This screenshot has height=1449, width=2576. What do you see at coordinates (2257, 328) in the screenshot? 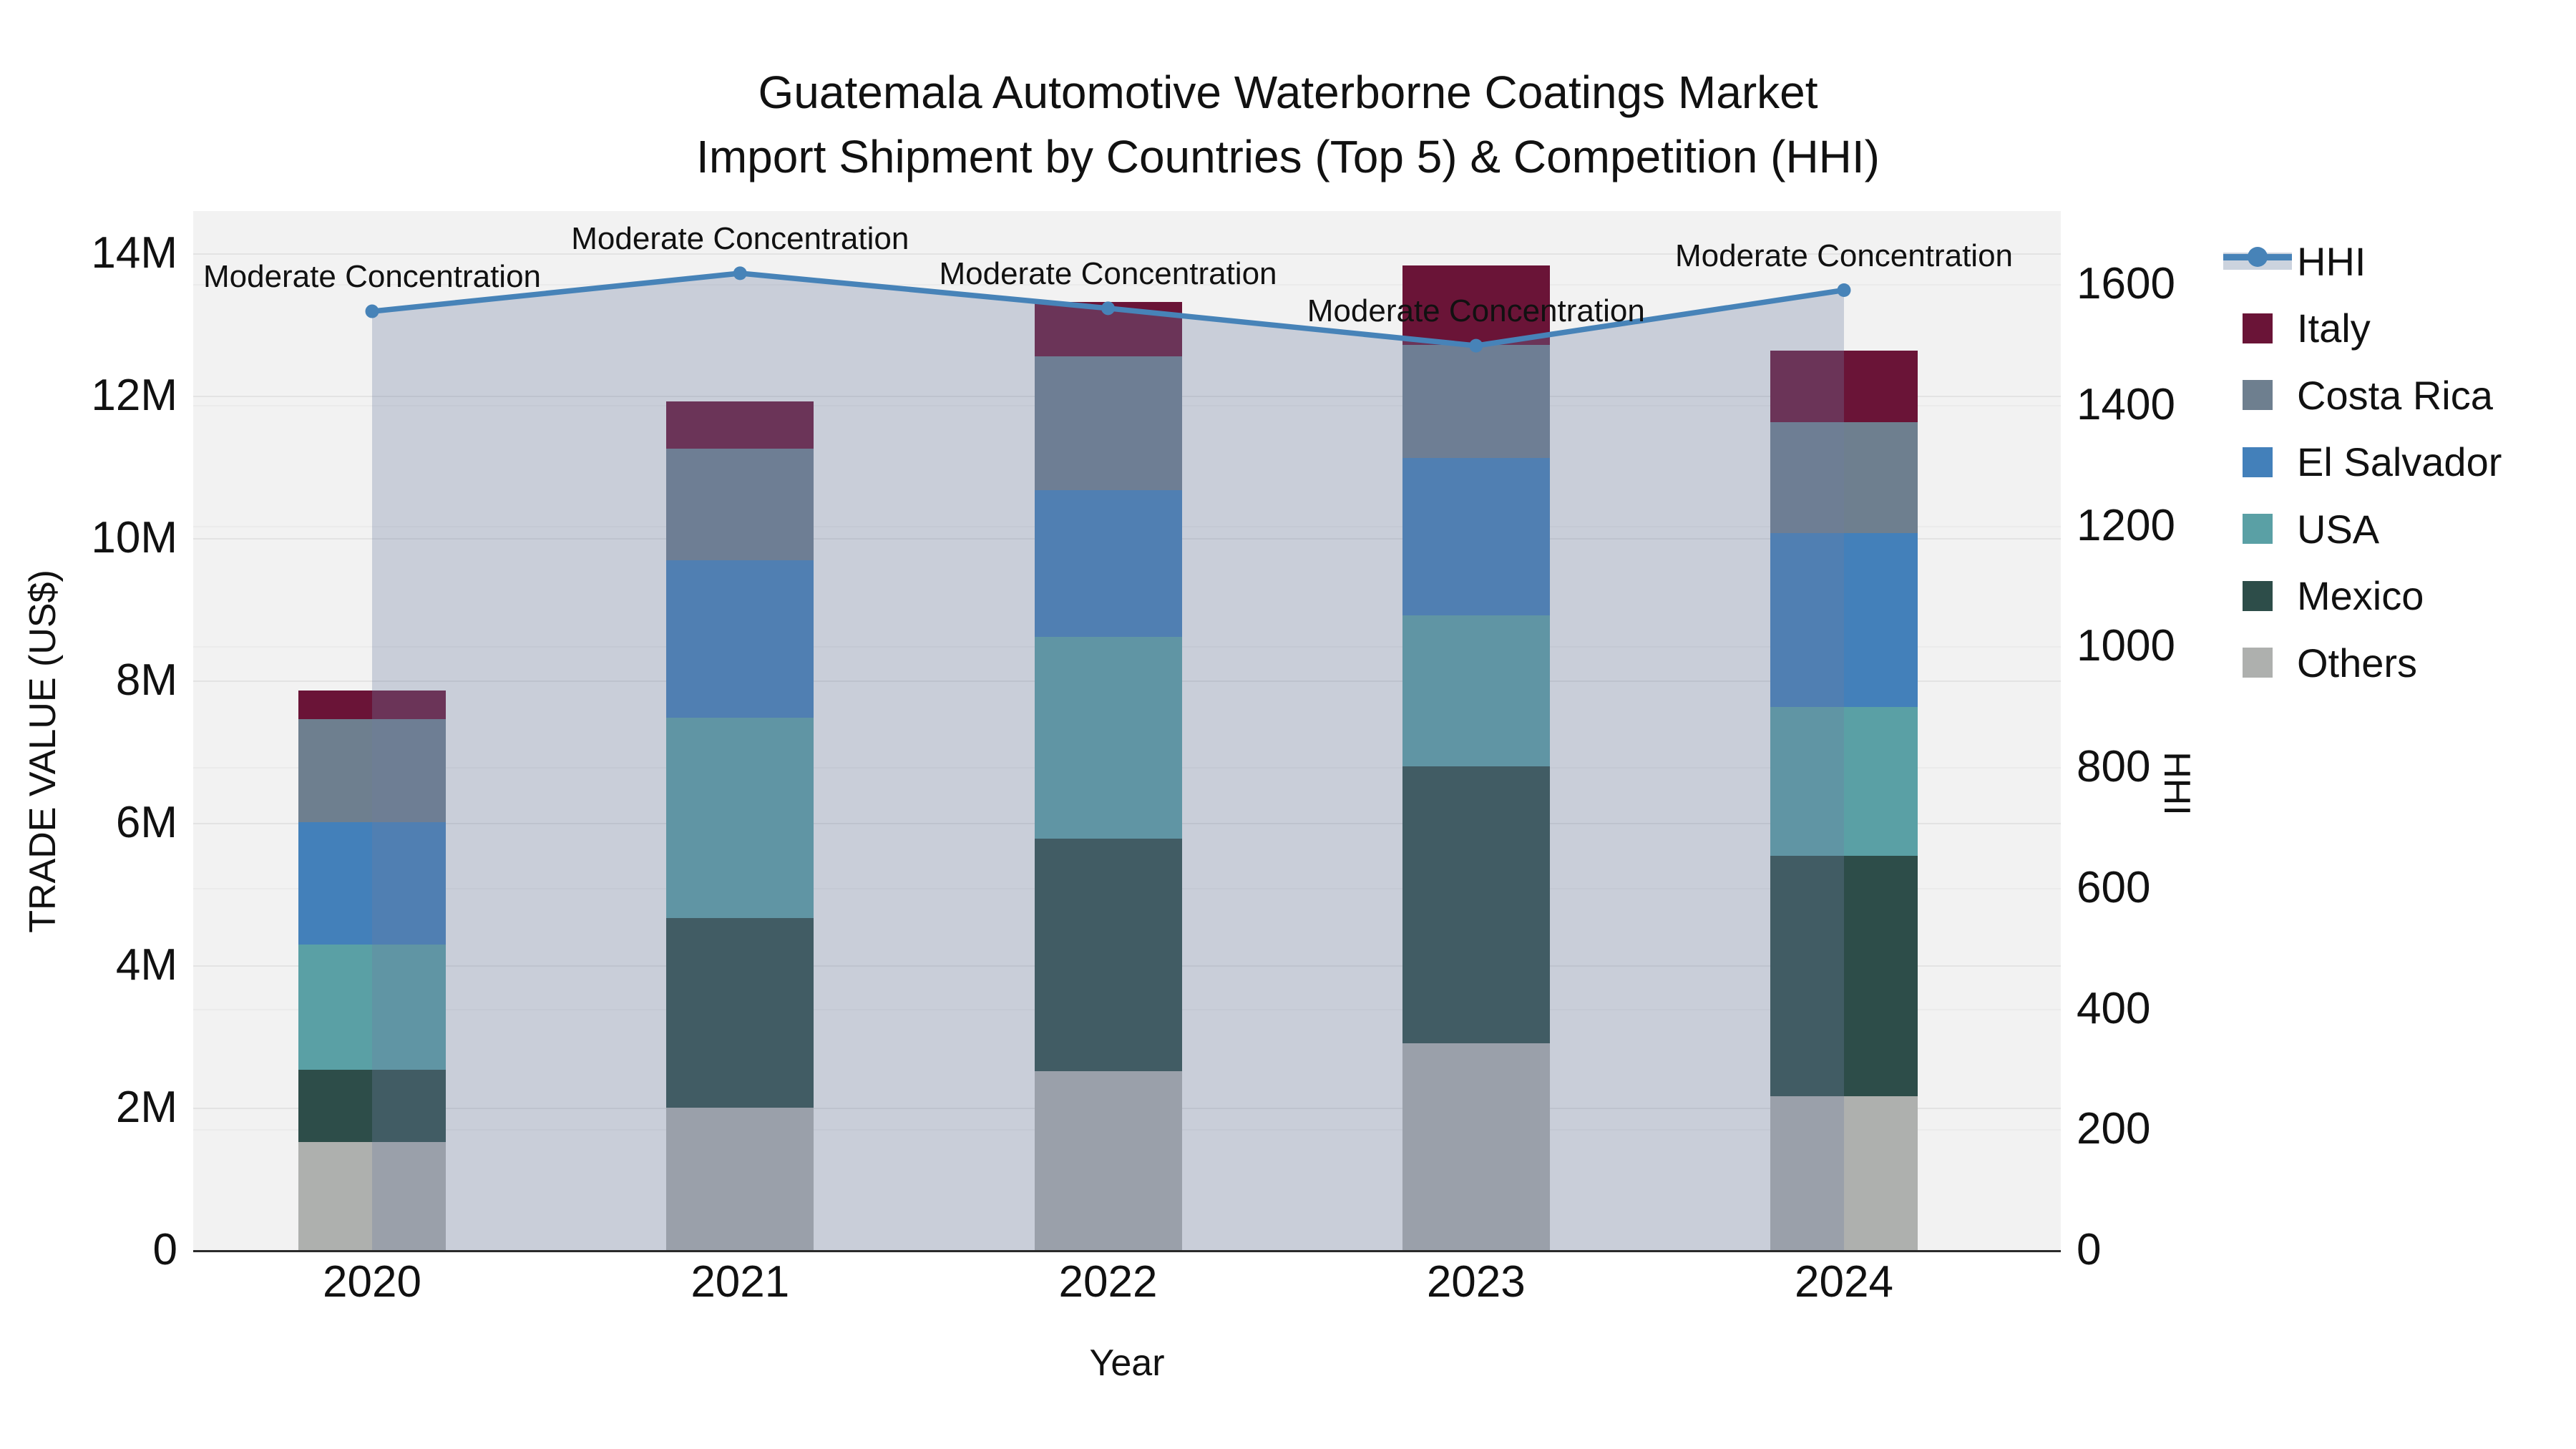
I see `legend-swatch-italy` at bounding box center [2257, 328].